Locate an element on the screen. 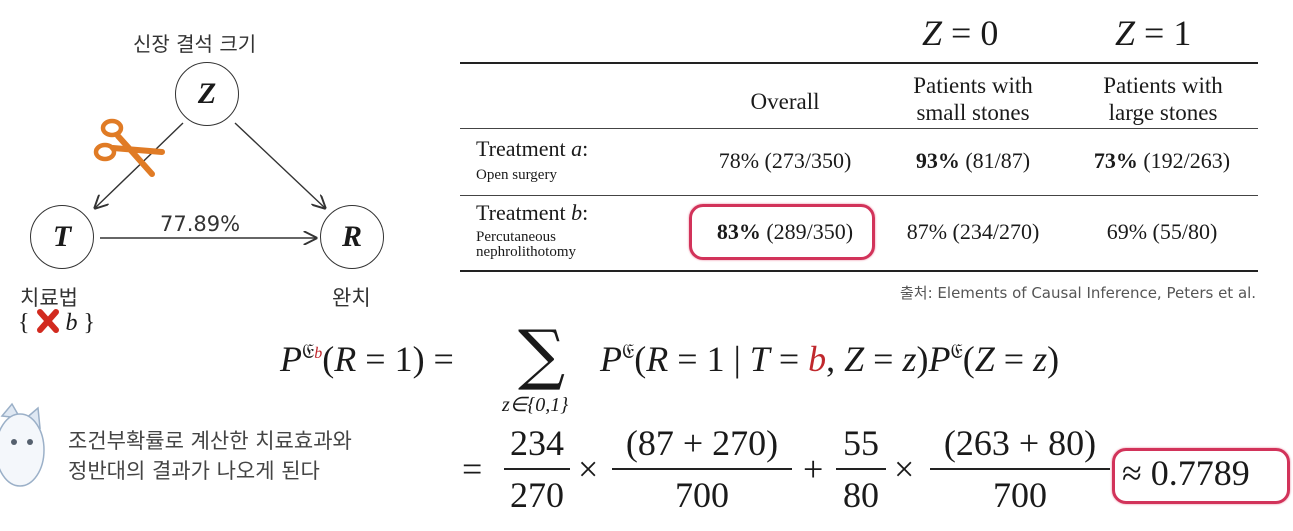 The height and width of the screenshot is (531, 1293). row-a-small: 93% (81/87) is located at coordinates (973, 160).